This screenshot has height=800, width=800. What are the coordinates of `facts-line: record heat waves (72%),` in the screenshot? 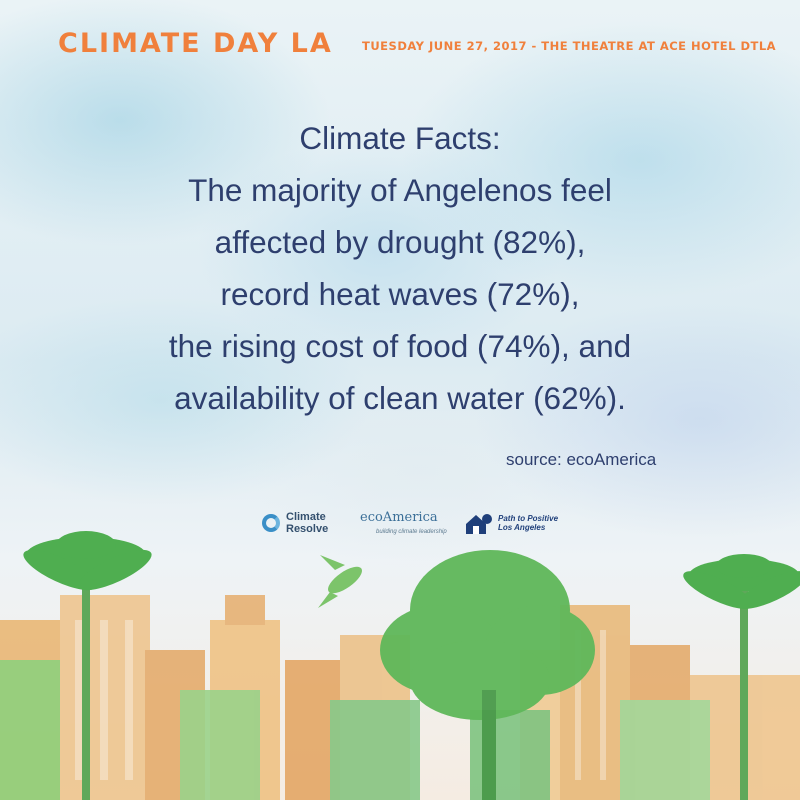 It's located at (400, 294).